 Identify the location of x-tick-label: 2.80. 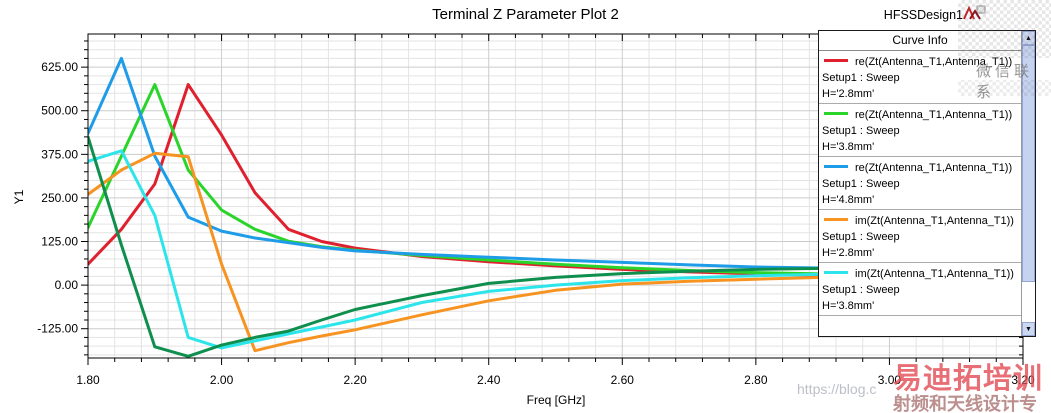
(756, 380).